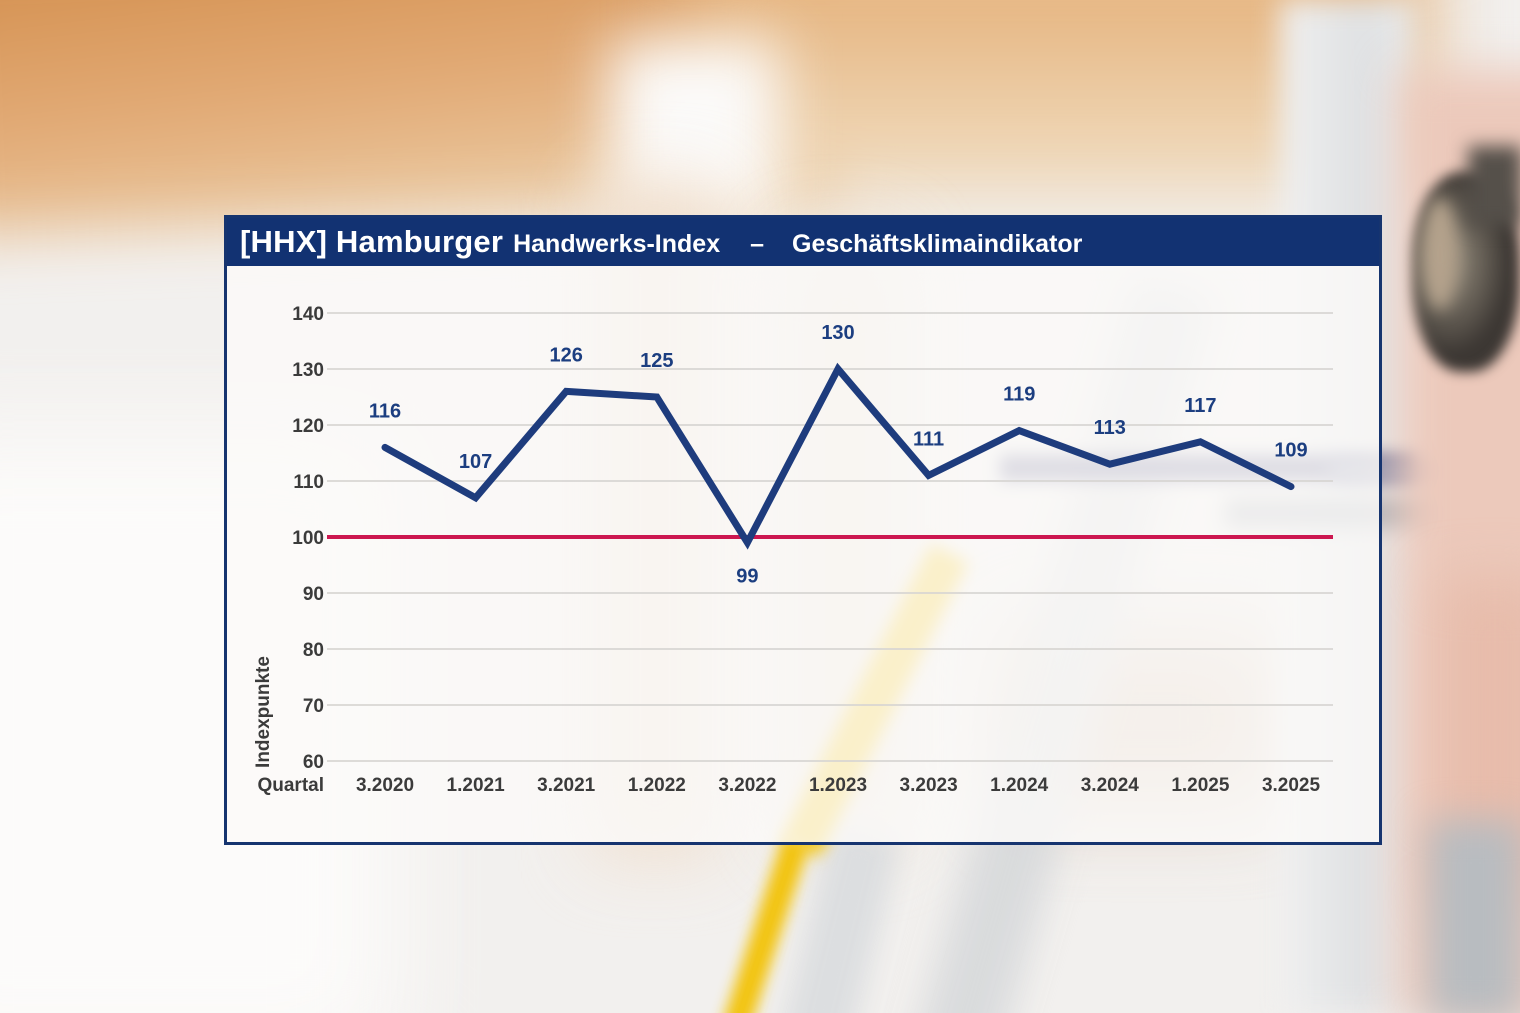 Image resolution: width=1520 pixels, height=1013 pixels. What do you see at coordinates (929, 785) in the screenshot?
I see `x-tick-label: 3.2023` at bounding box center [929, 785].